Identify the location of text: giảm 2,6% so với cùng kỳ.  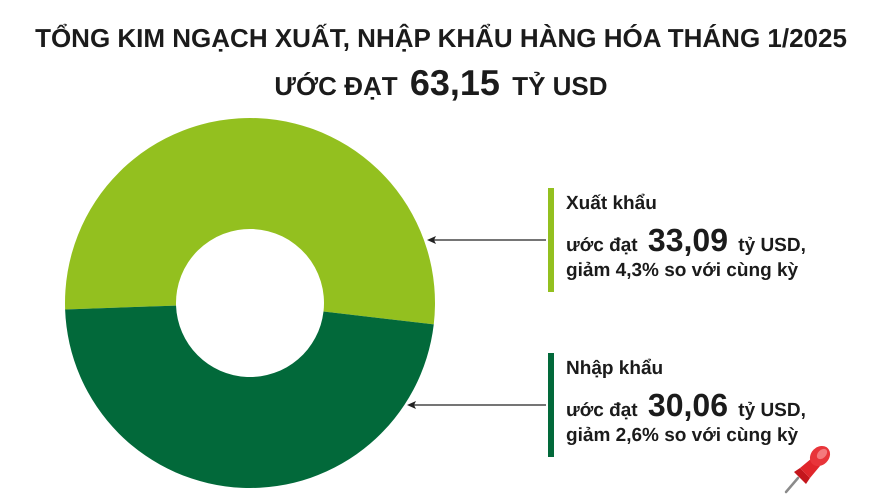
(682, 436).